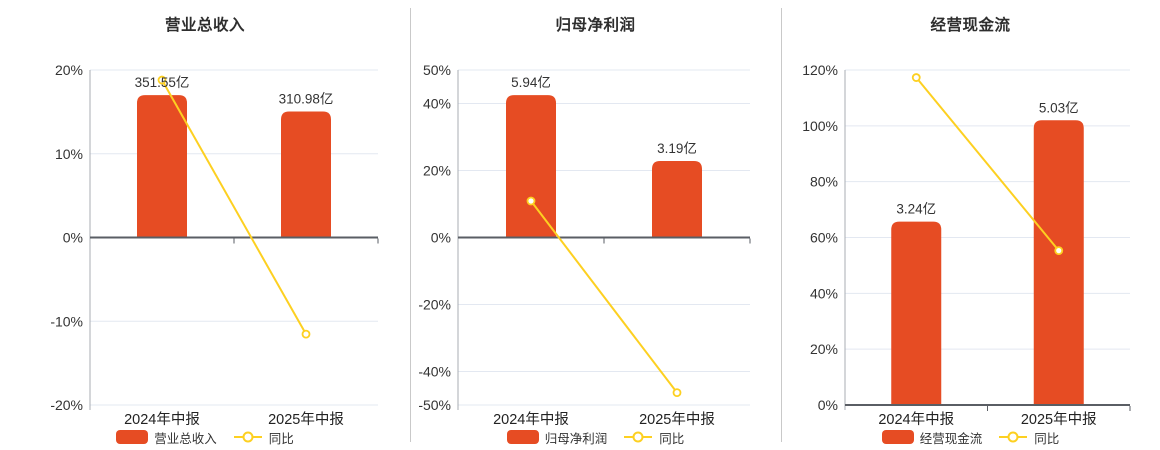 Image resolution: width=1160 pixels, height=450 pixels. Describe the element at coordinates (437, 70) in the screenshot. I see `y-axis-tick-label: 50%` at that location.